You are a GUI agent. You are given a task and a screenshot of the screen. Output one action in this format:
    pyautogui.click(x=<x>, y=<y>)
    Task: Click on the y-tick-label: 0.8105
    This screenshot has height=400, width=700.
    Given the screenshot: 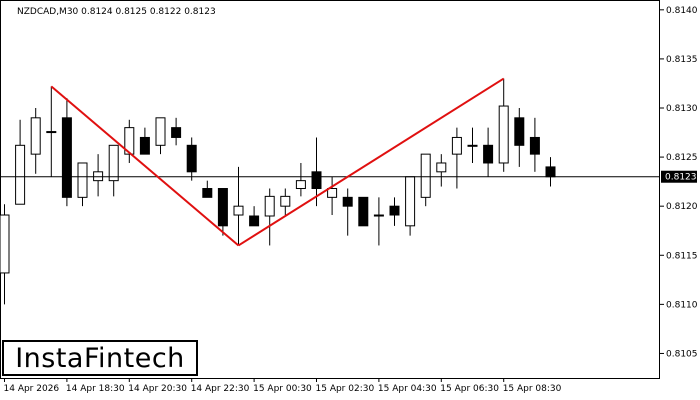 What is the action you would take?
    pyautogui.click(x=682, y=354)
    